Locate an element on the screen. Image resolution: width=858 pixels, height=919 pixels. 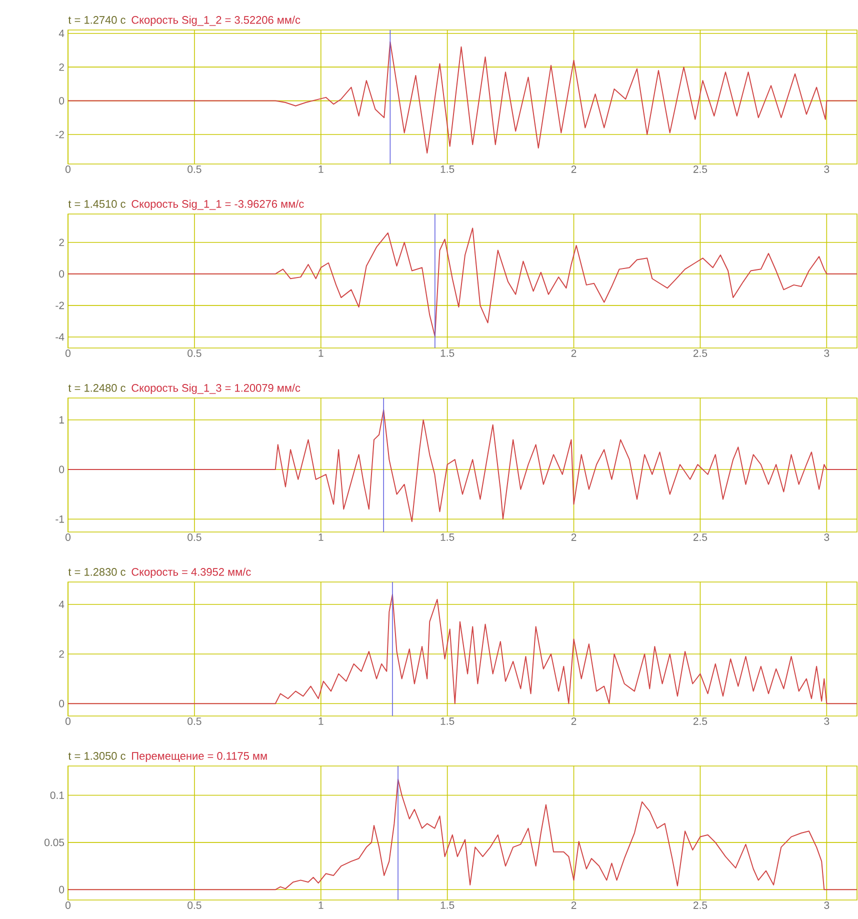
y-tick-label: -1 is located at coordinates (60, 519).